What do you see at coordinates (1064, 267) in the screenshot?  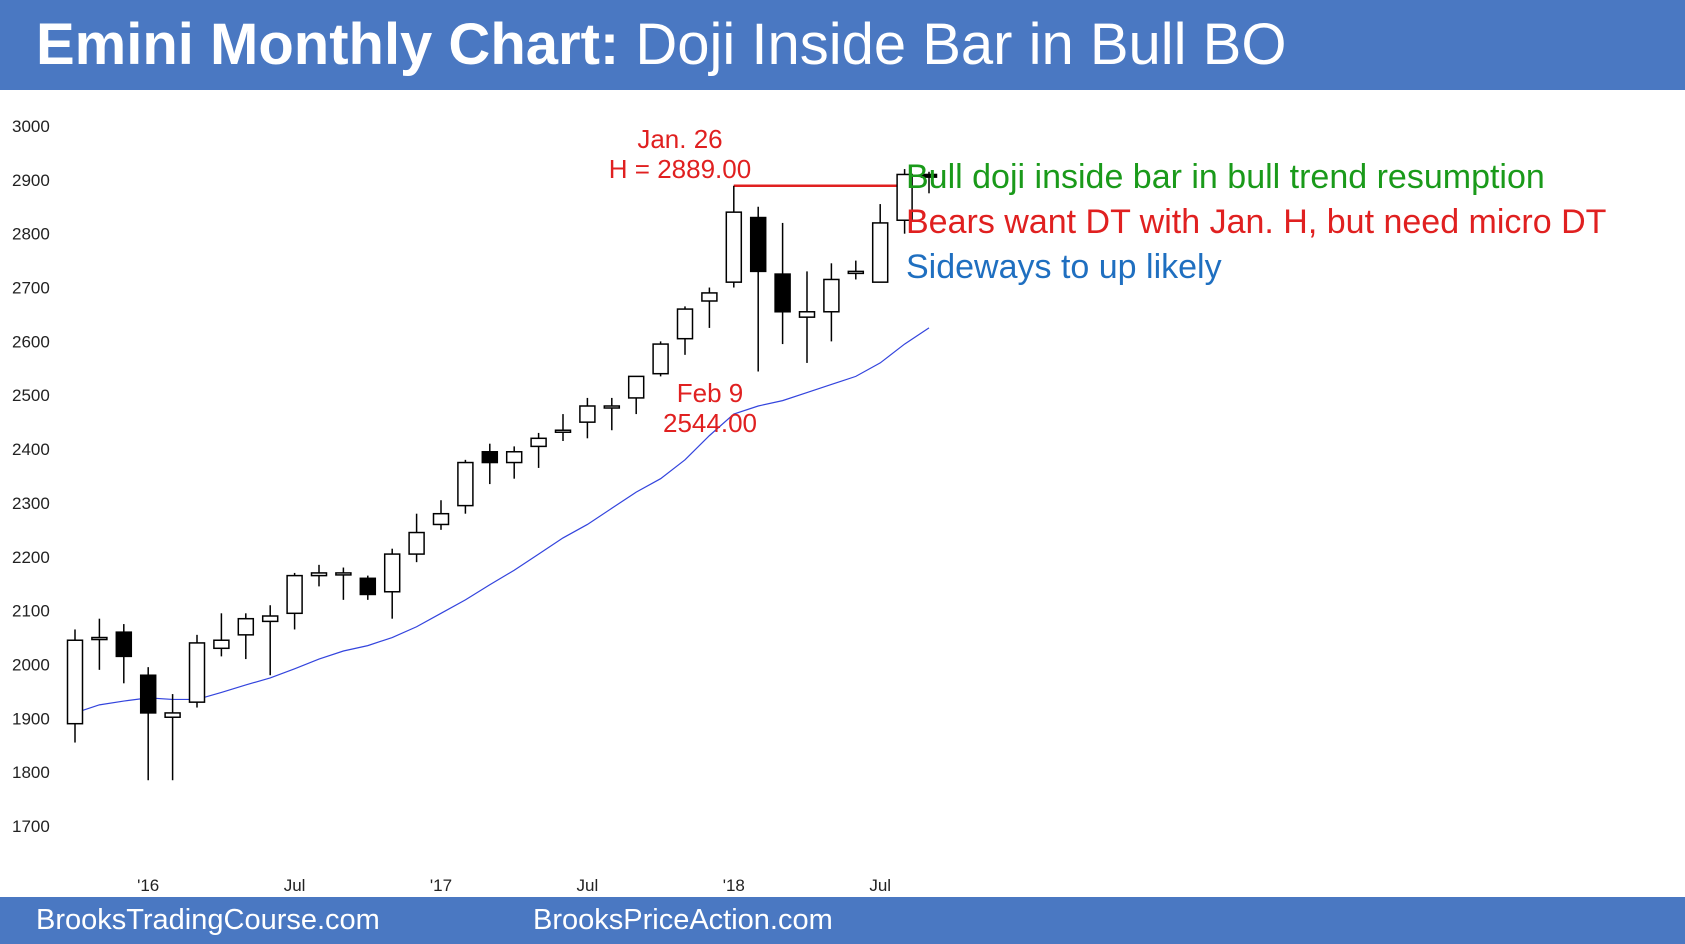 I see `annotation-sideways: Sideways to up likely` at bounding box center [1064, 267].